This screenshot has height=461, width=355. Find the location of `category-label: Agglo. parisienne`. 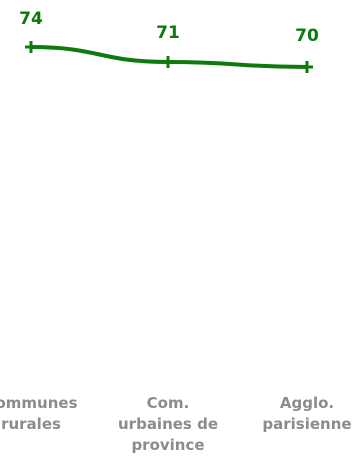

category-label: Agglo. parisienne is located at coordinates (307, 413).